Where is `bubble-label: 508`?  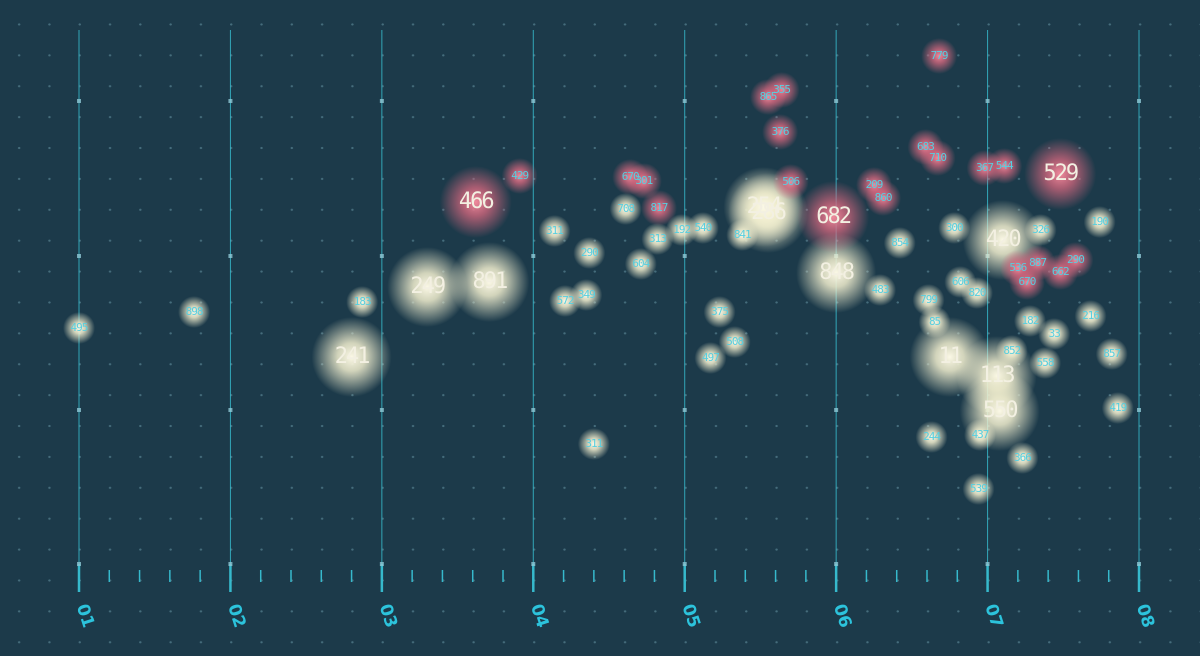 bubble-label: 508 is located at coordinates (734, 341).